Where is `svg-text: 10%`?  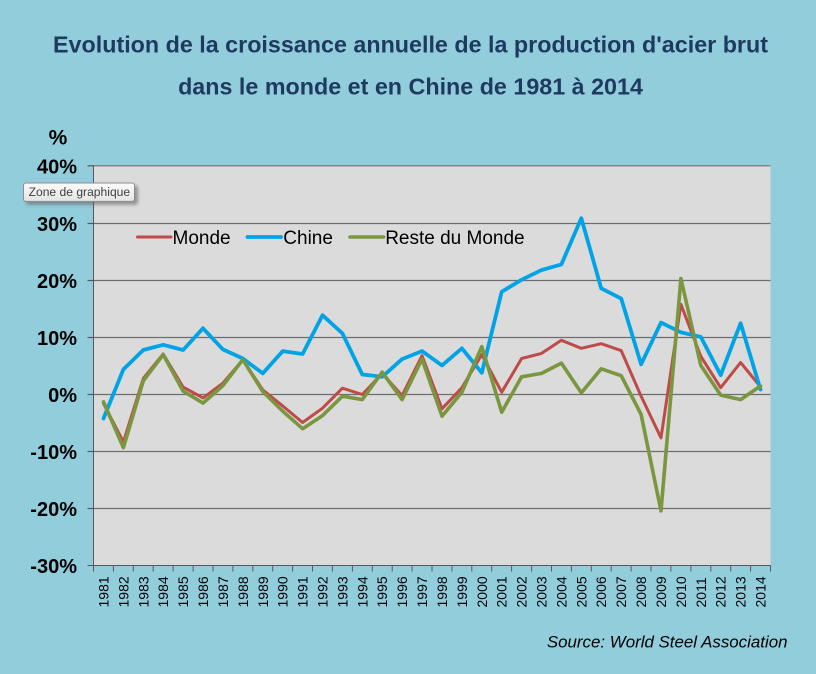 svg-text: 10% is located at coordinates (57, 339).